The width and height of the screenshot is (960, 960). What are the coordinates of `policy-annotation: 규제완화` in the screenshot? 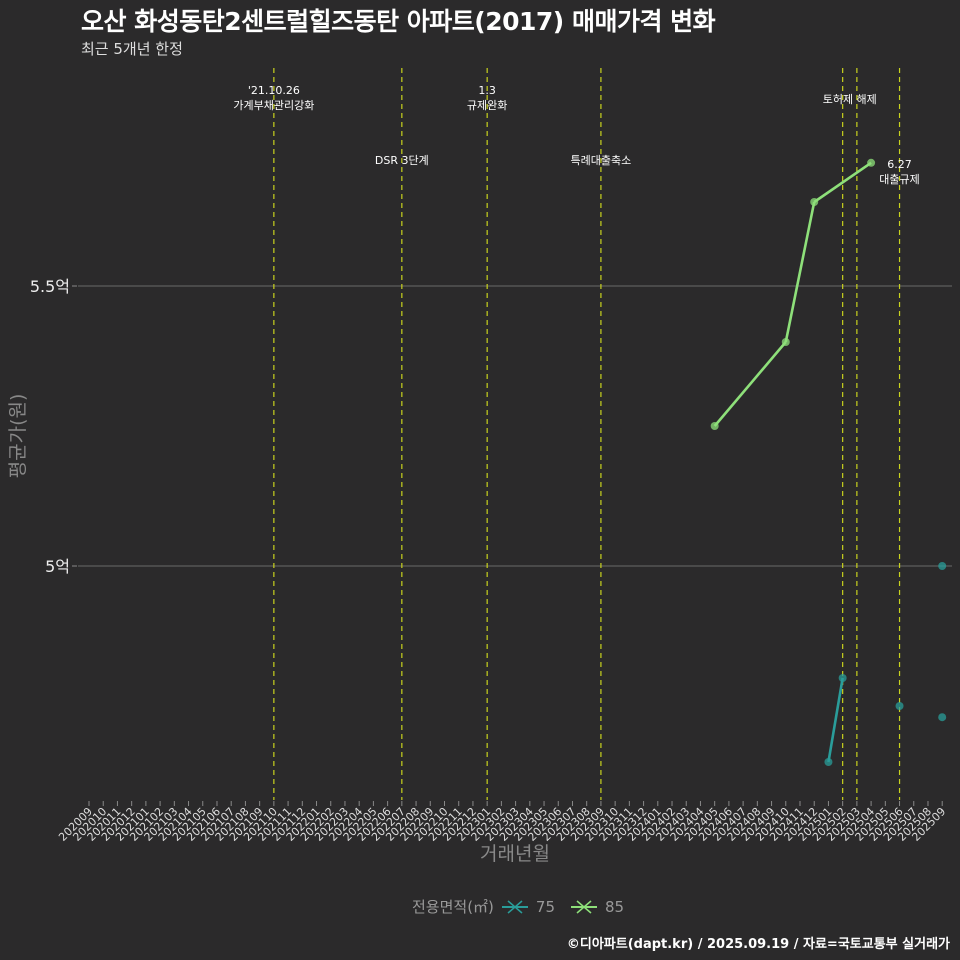 It's located at (487, 105).